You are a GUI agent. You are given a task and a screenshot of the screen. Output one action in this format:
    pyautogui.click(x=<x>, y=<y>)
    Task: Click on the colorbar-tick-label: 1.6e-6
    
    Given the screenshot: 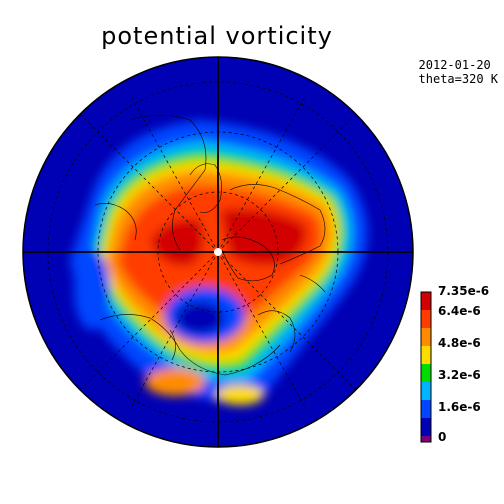 What is the action you would take?
    pyautogui.click(x=459, y=407)
    